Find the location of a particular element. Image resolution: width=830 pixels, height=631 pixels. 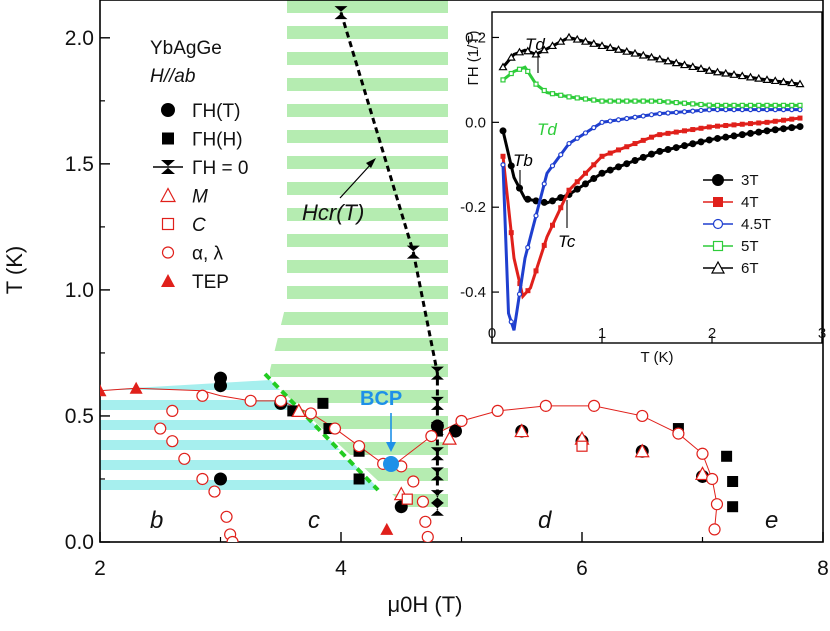

inset-legend-marker is located at coordinates (718, 246).